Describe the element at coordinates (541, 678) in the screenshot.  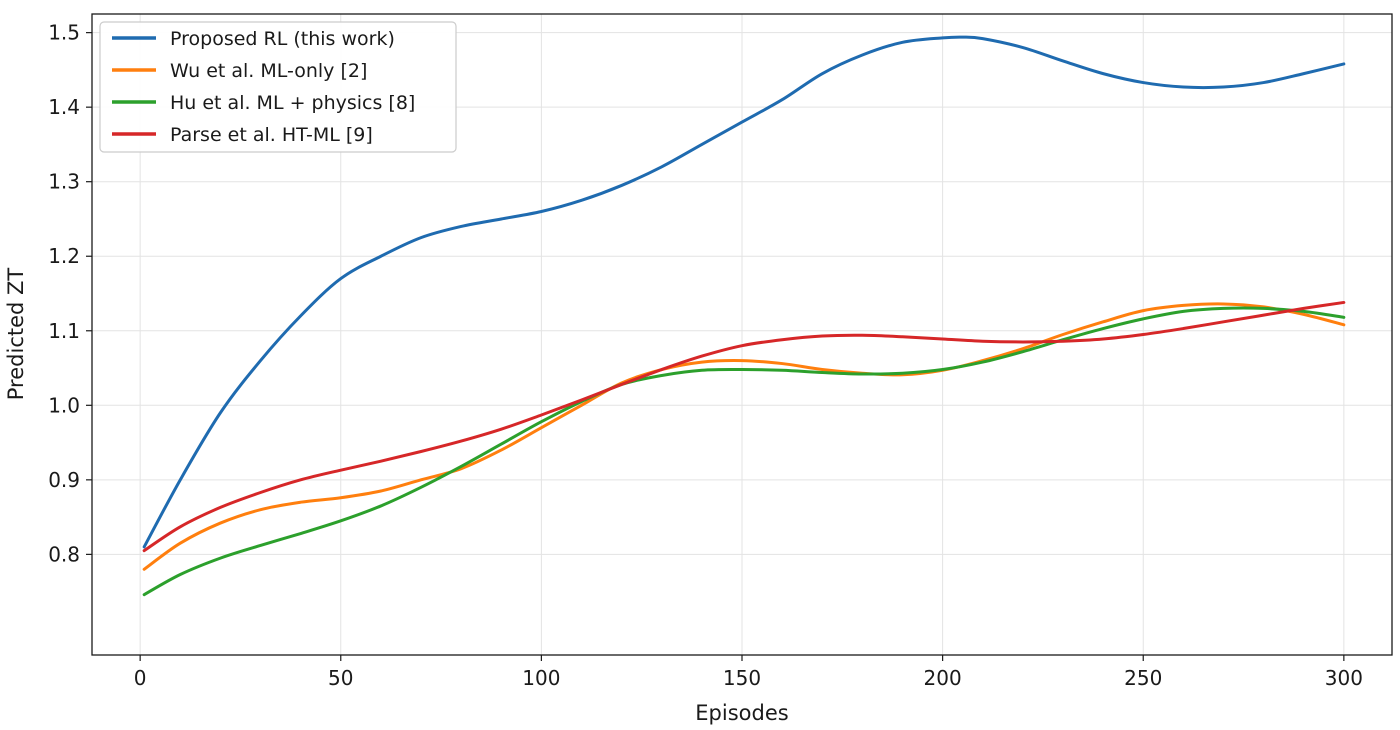
I see `x-tick-label: 100` at that location.